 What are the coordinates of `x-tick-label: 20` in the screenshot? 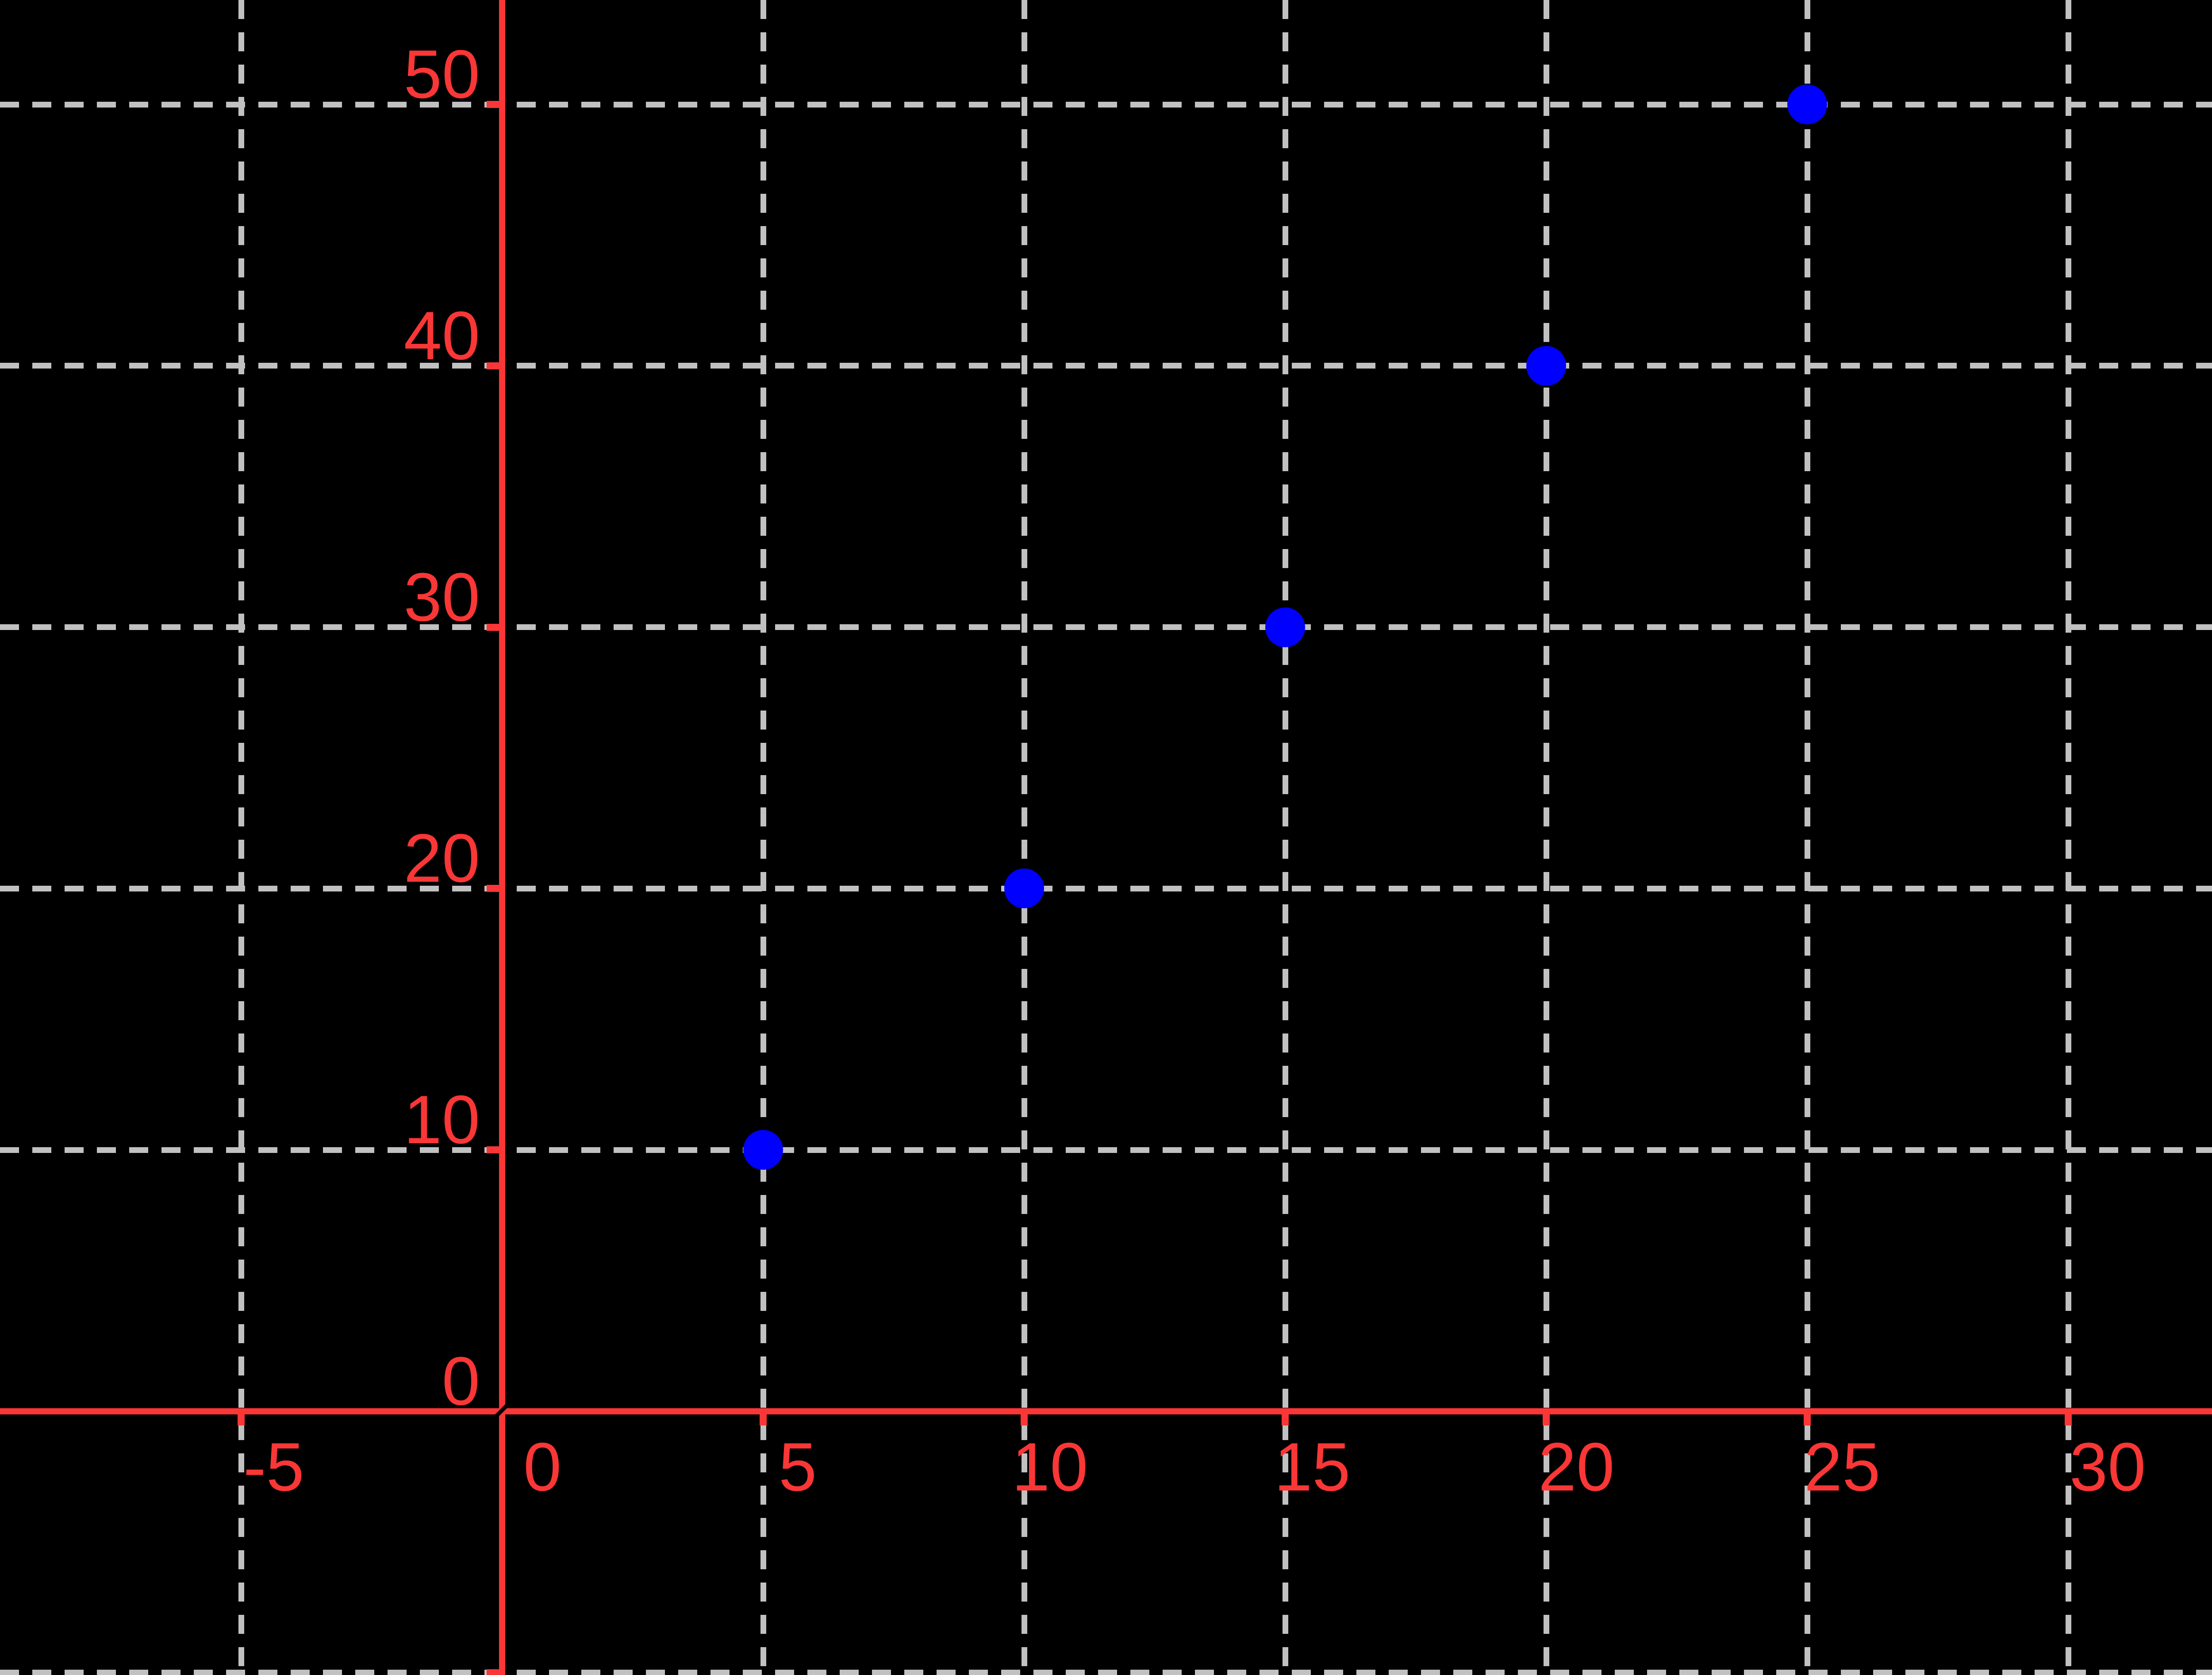 It's located at (1577, 1467).